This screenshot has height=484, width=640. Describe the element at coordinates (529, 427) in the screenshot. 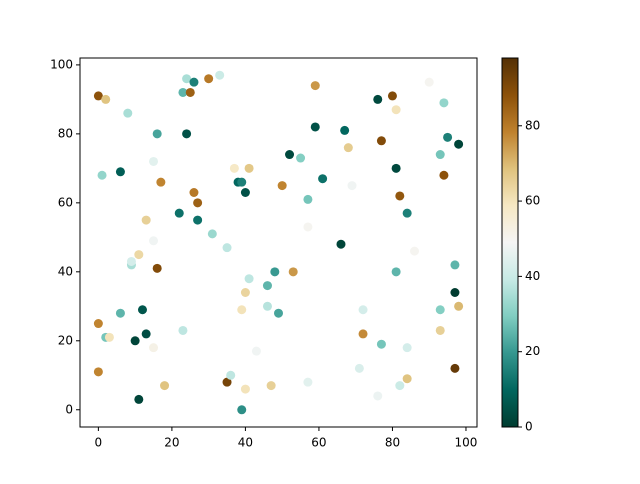

I see `colorbar-tick-label: 0` at that location.